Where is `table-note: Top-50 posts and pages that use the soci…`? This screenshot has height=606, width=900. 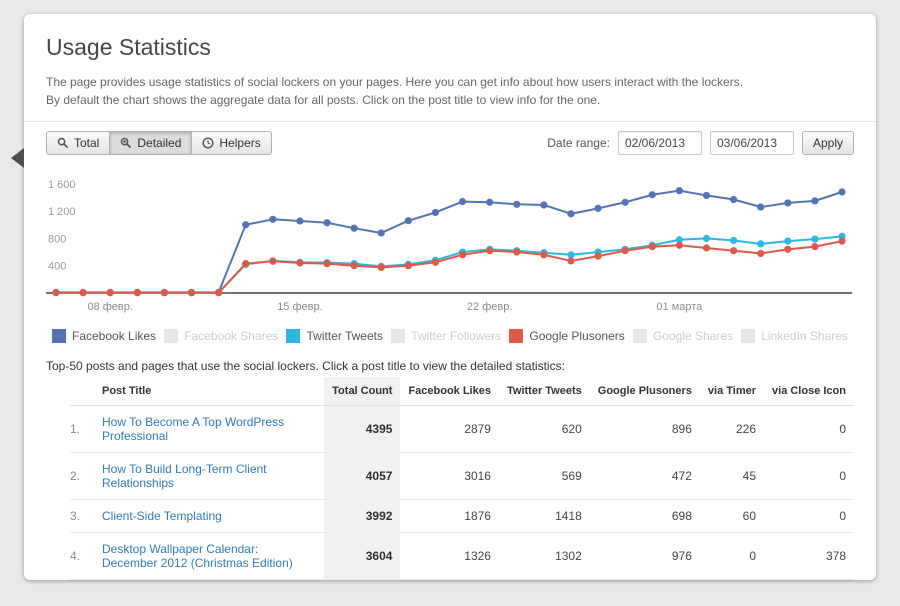
table-note: Top-50 posts and pages that use the soci… is located at coordinates (305, 366).